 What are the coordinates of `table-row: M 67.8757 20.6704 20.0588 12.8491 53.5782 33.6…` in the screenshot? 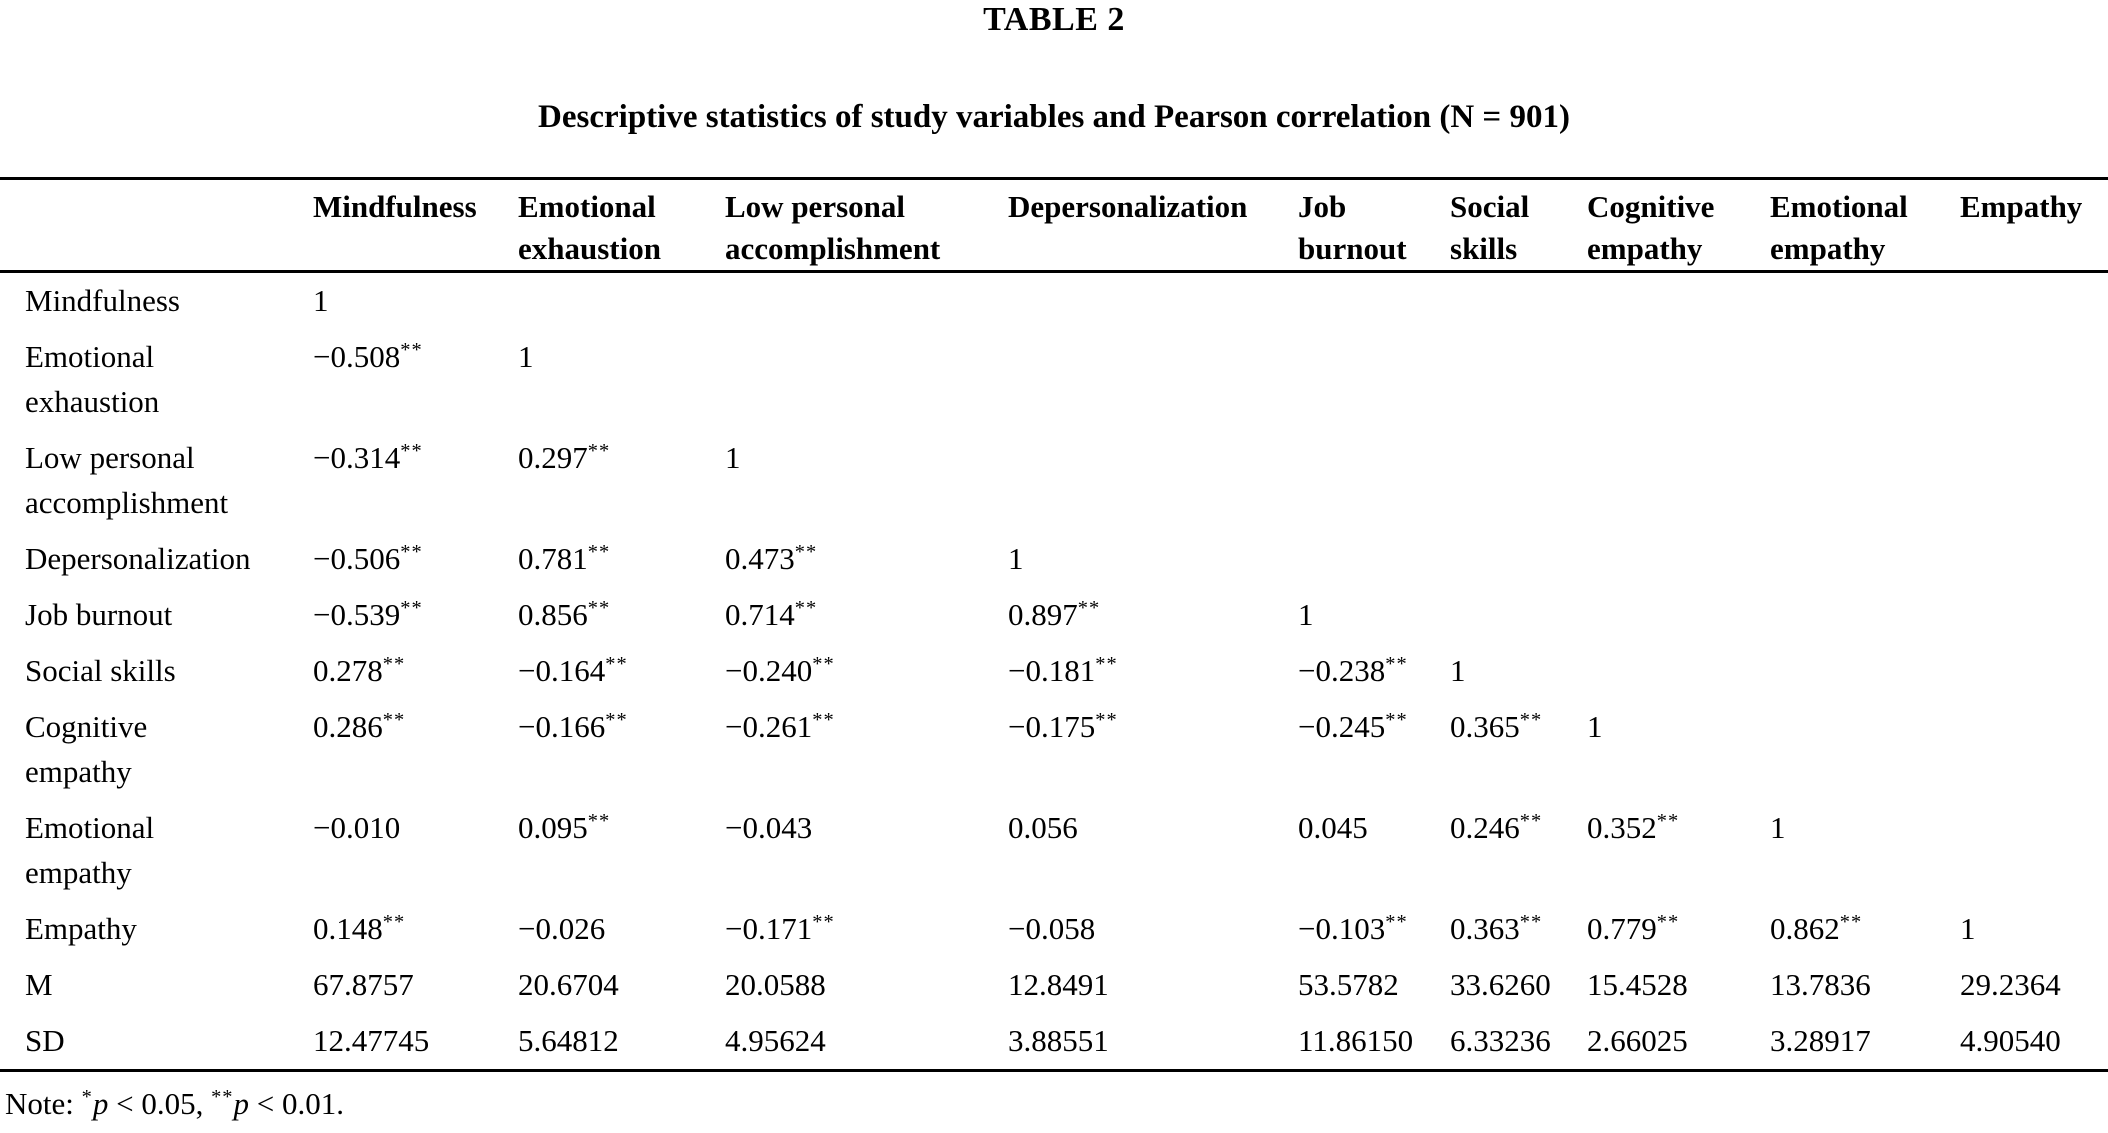 It's located at (1054, 985).